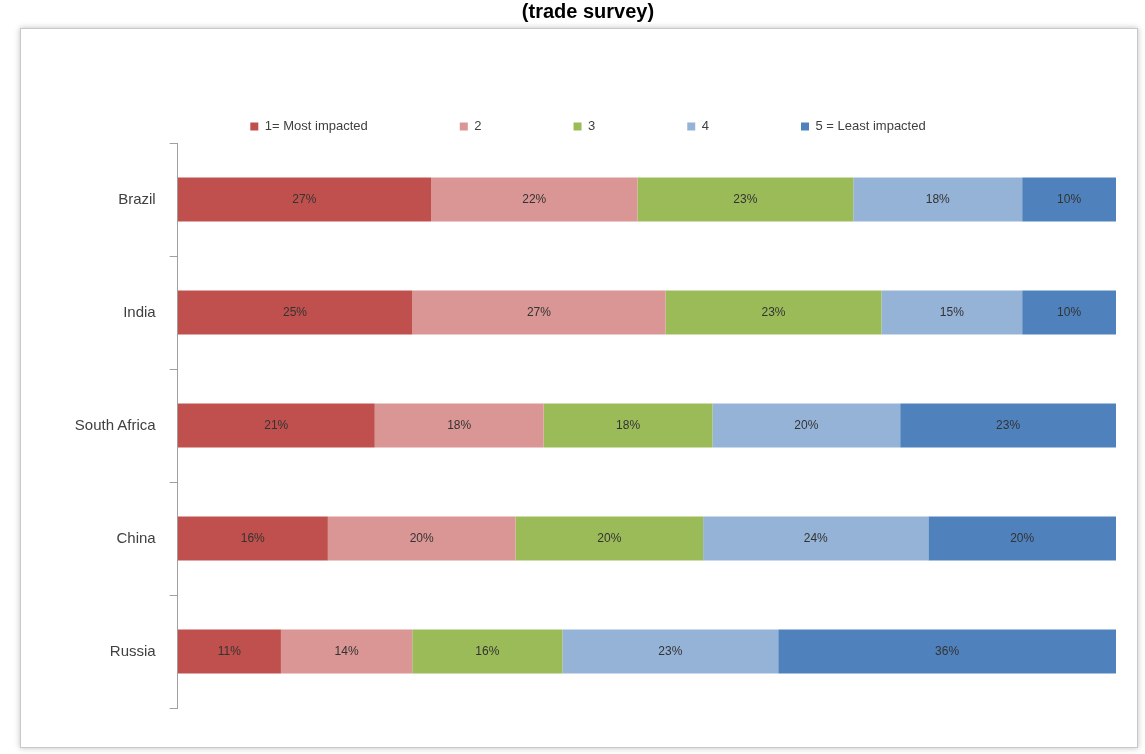  I want to click on data-label: 21%, so click(276, 424).